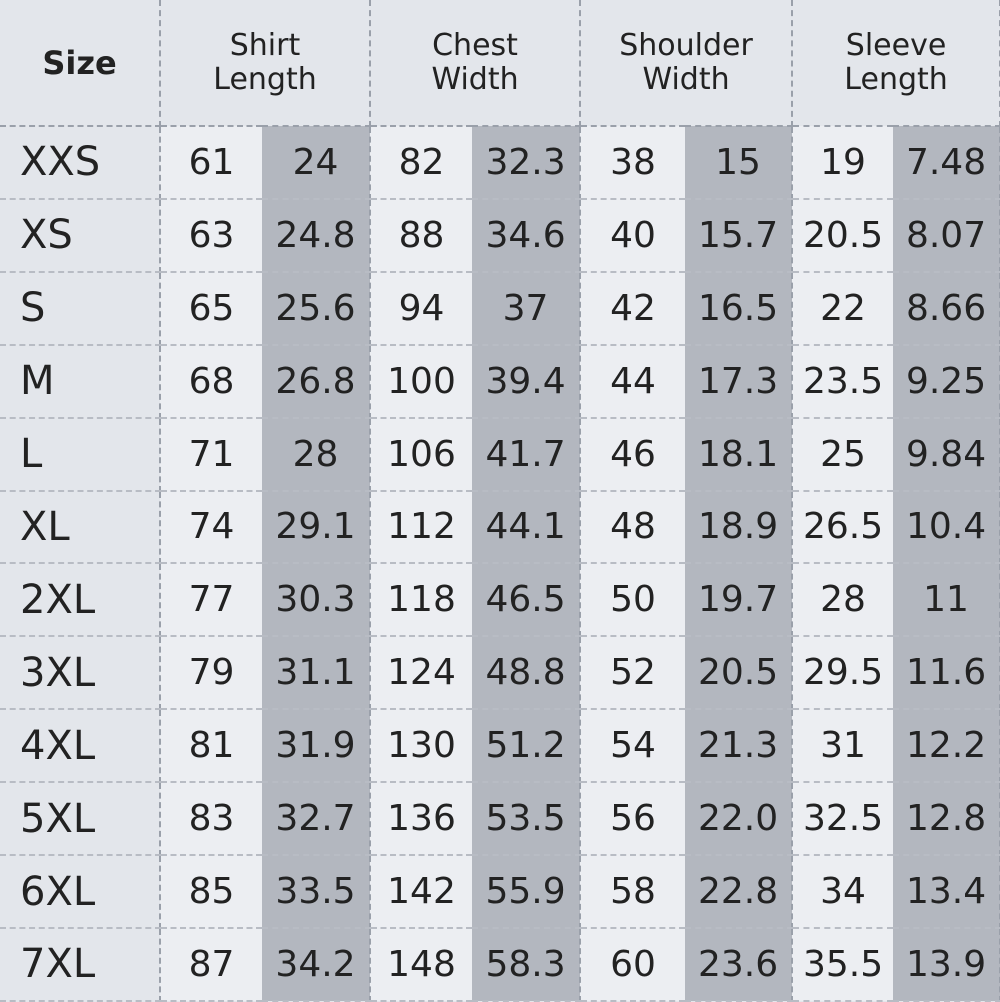  What do you see at coordinates (317, 308) in the screenshot?
I see `shirt-length-inch-cell: 25.6` at bounding box center [317, 308].